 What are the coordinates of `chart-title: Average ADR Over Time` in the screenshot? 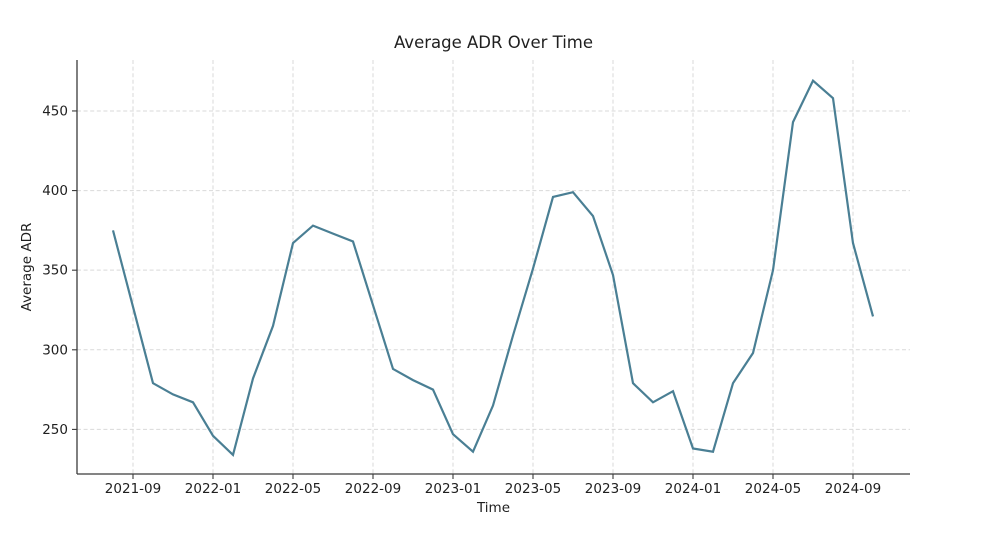 It's located at (493, 42).